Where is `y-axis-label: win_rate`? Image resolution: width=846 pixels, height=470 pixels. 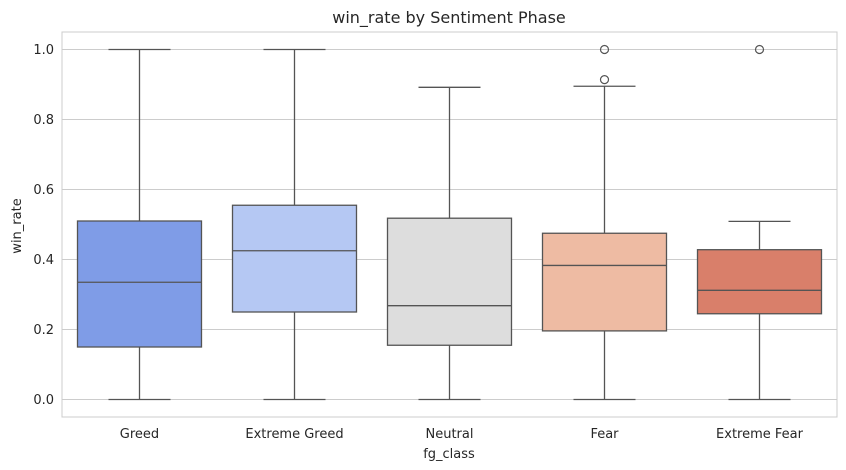 y-axis-label: win_rate is located at coordinates (17, 225).